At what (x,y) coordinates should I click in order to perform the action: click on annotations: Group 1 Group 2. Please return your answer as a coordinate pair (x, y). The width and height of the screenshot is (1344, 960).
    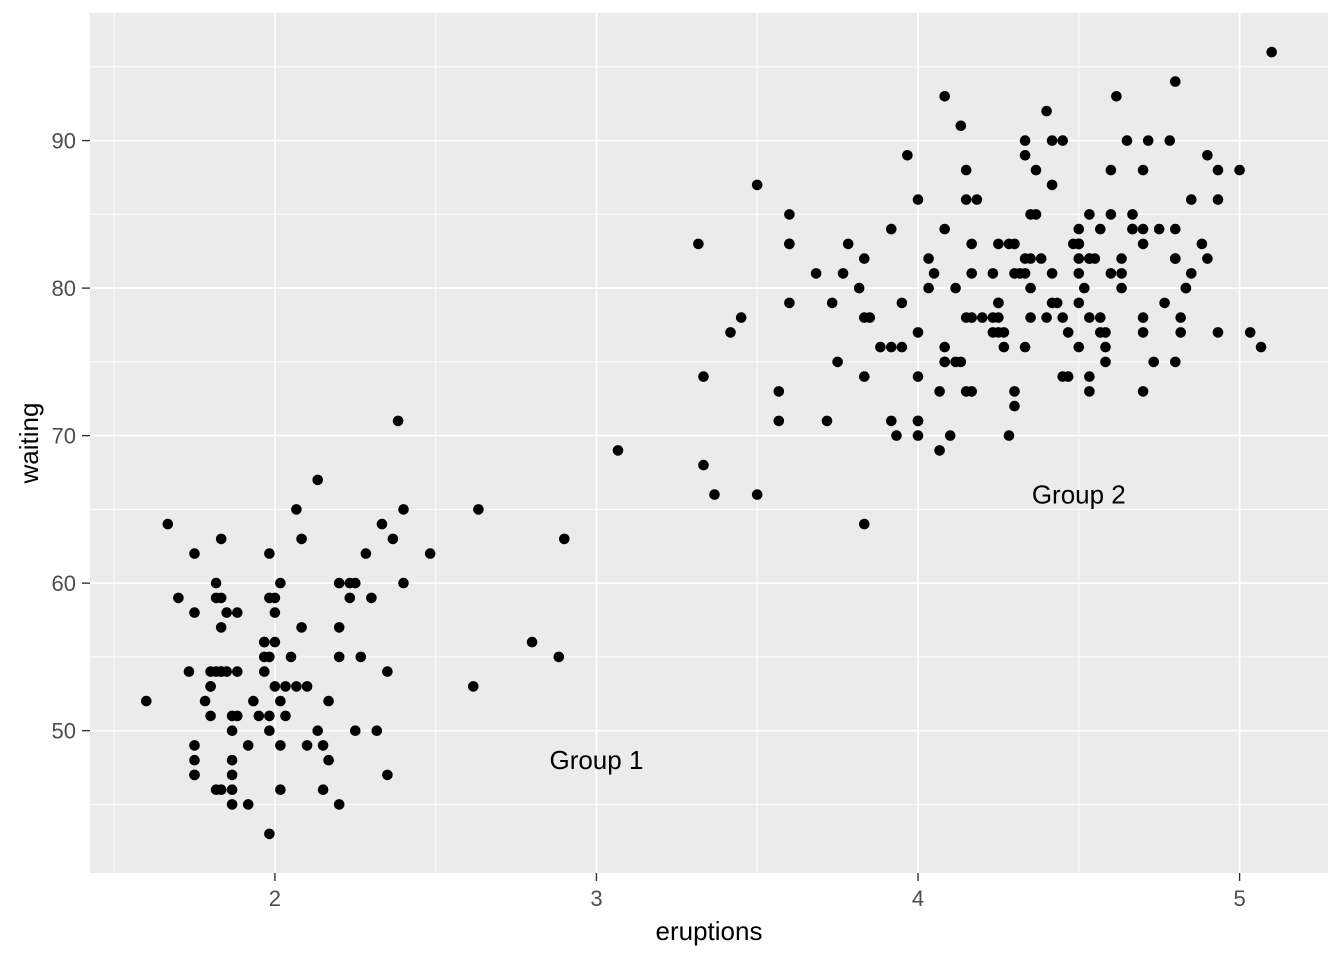
    Looking at the image, I should click on (837, 628).